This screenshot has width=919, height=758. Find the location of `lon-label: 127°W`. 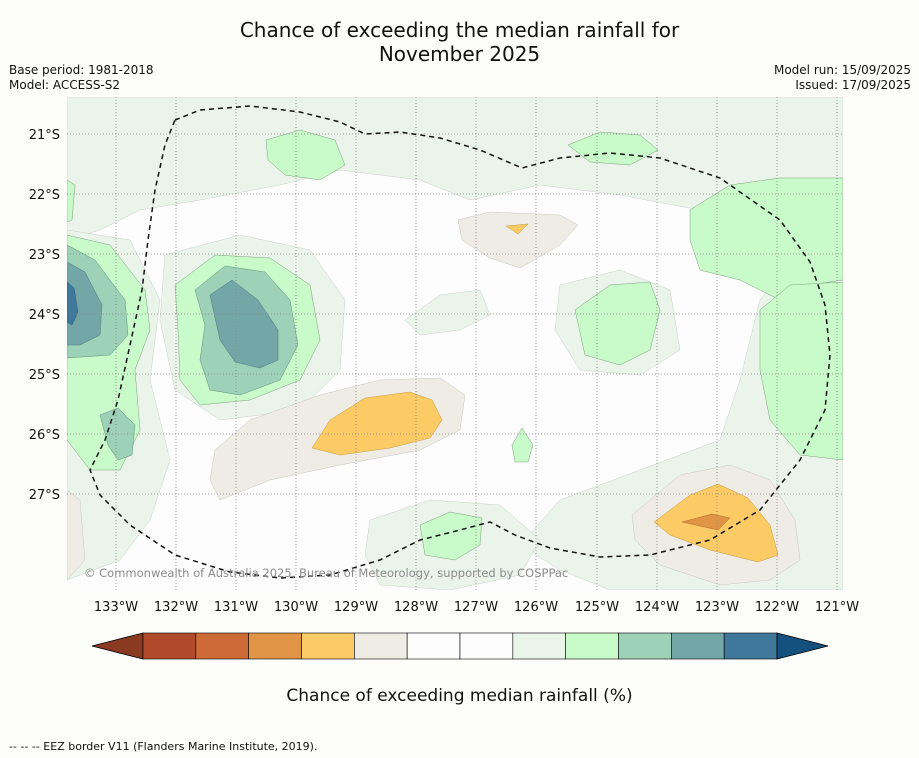

lon-label: 127°W is located at coordinates (476, 607).